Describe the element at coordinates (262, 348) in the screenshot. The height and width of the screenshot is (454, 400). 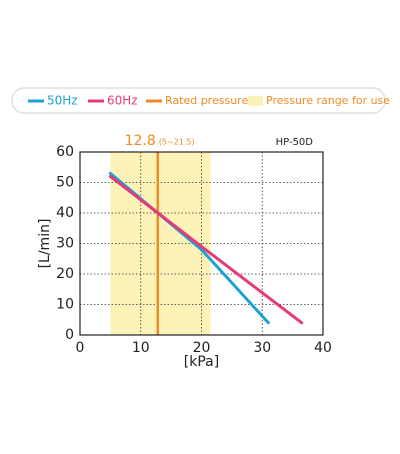
I see `x-tick-label: 30` at that location.